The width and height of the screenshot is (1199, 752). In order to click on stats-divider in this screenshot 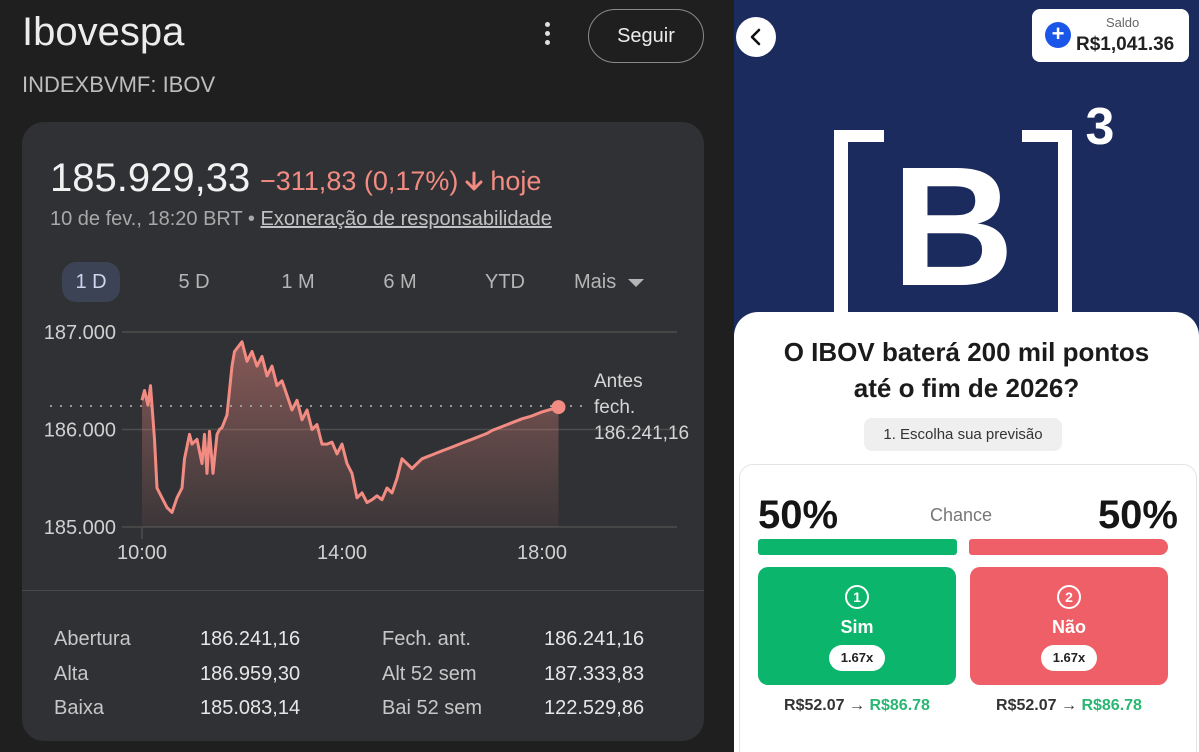, I will do `click(363, 590)`.